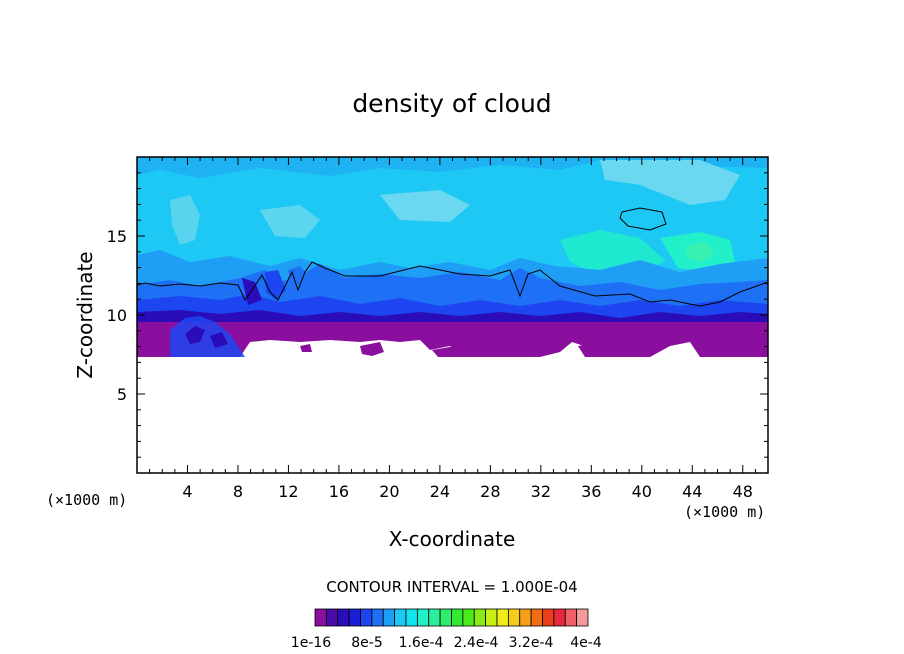 The height and width of the screenshot is (654, 904). I want to click on x-tick-label: 36, so click(591, 491).